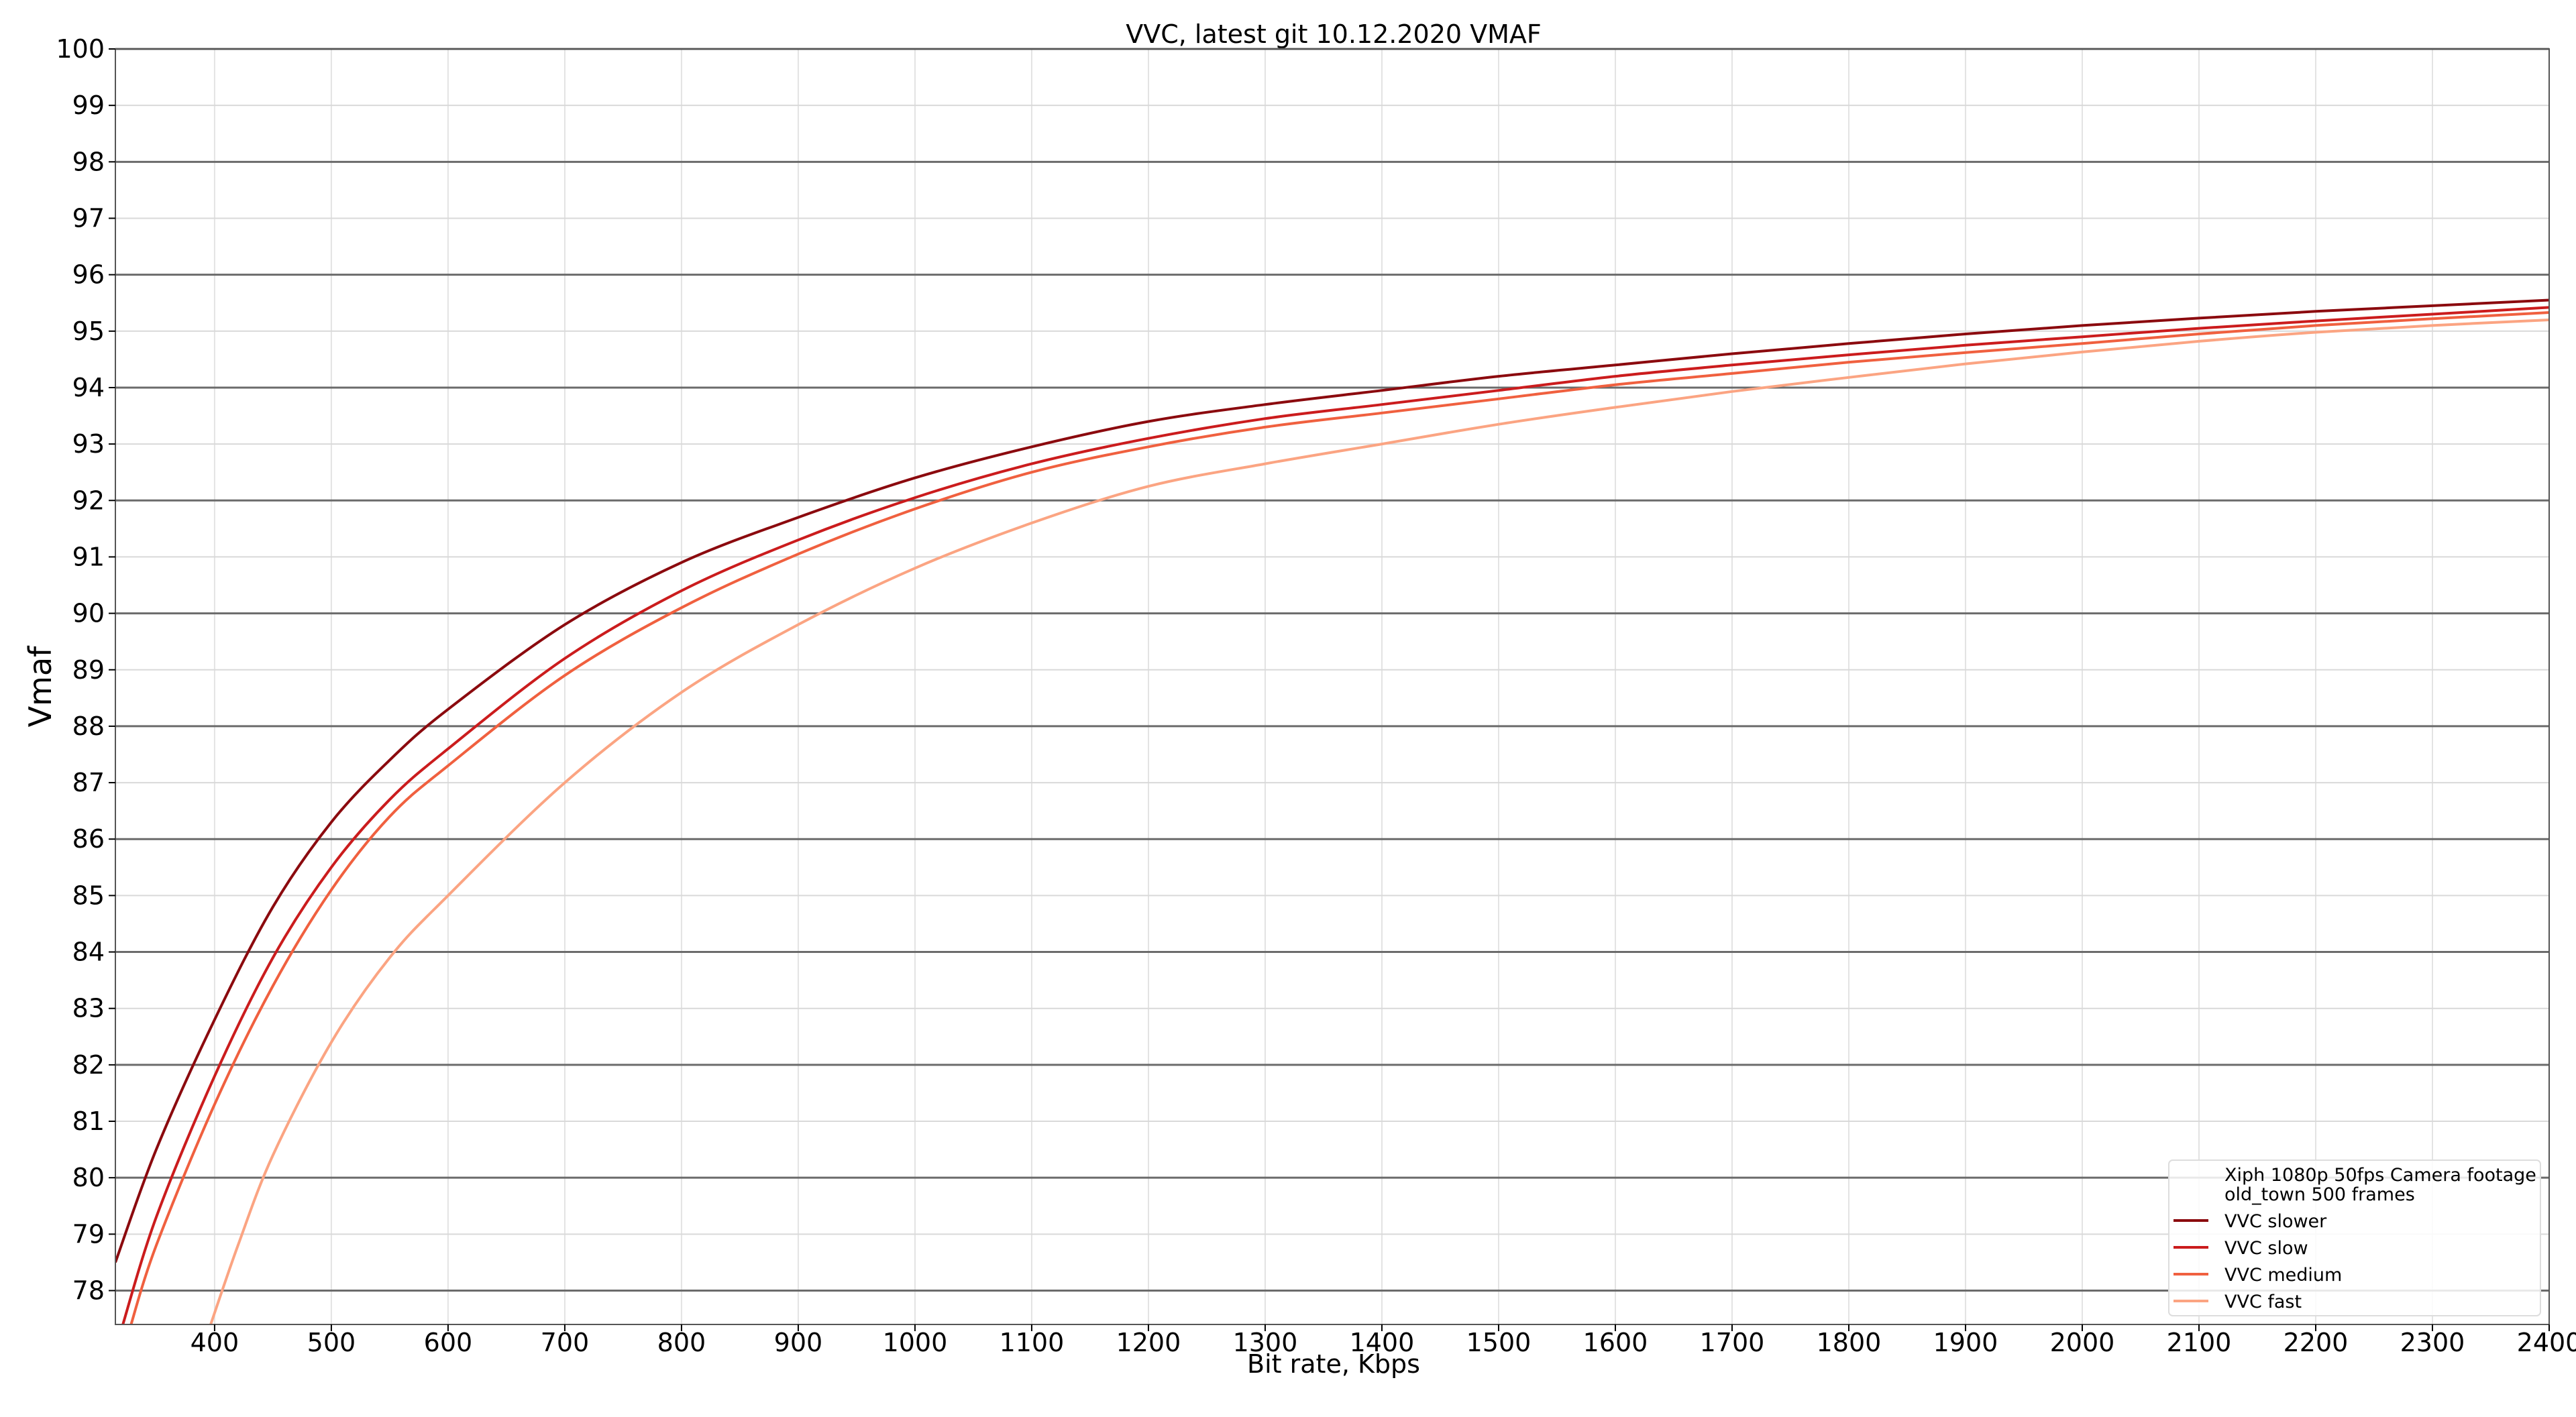 The width and height of the screenshot is (2576, 1417). I want to click on y-tick-label: 96, so click(88, 275).